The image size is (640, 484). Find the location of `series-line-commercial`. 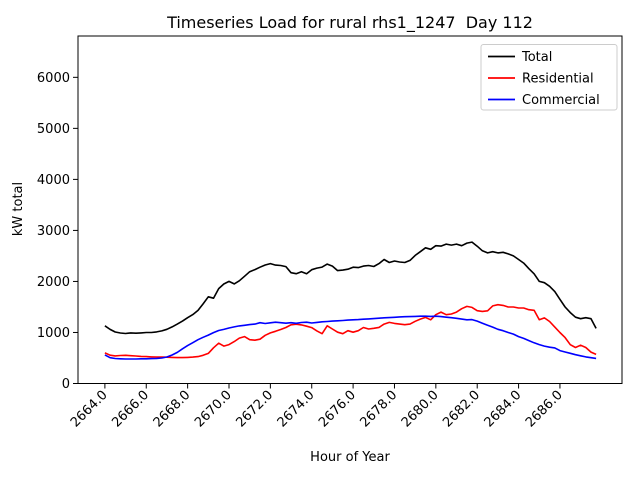

series-line-commercial is located at coordinates (350, 337).